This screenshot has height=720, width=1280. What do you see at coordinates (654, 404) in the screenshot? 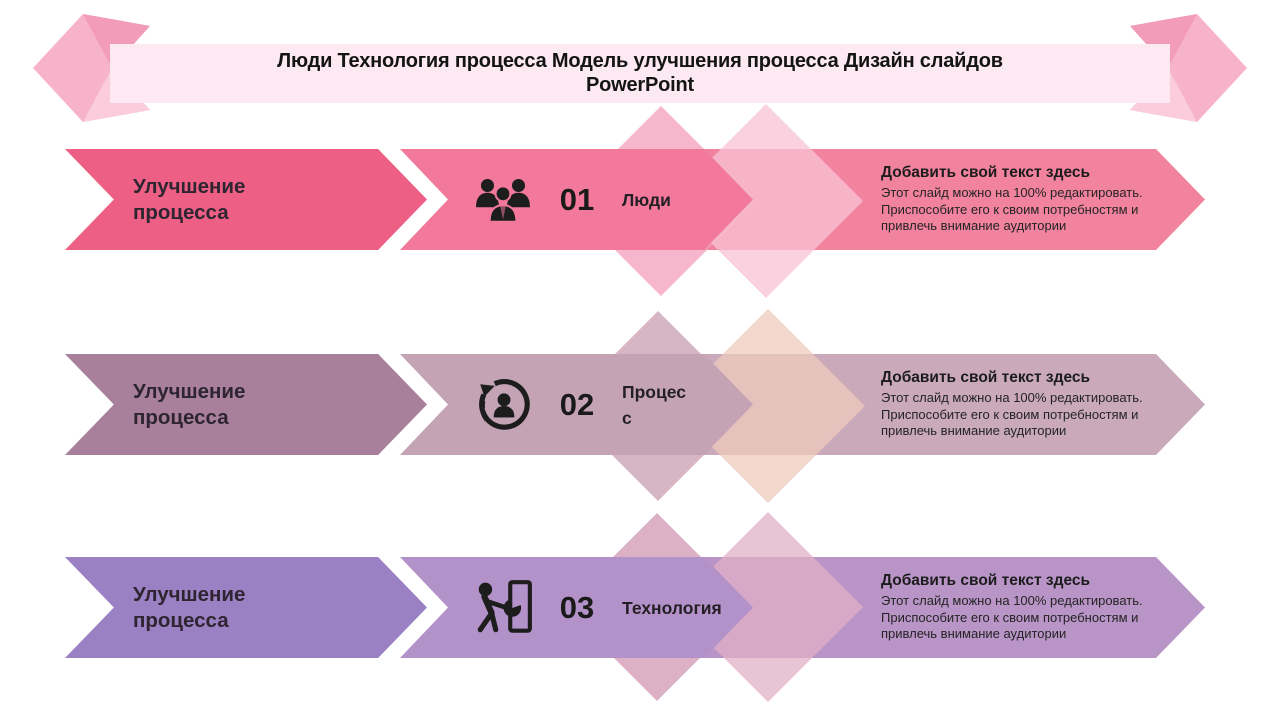
I see `step-name: Процесс` at bounding box center [654, 404].